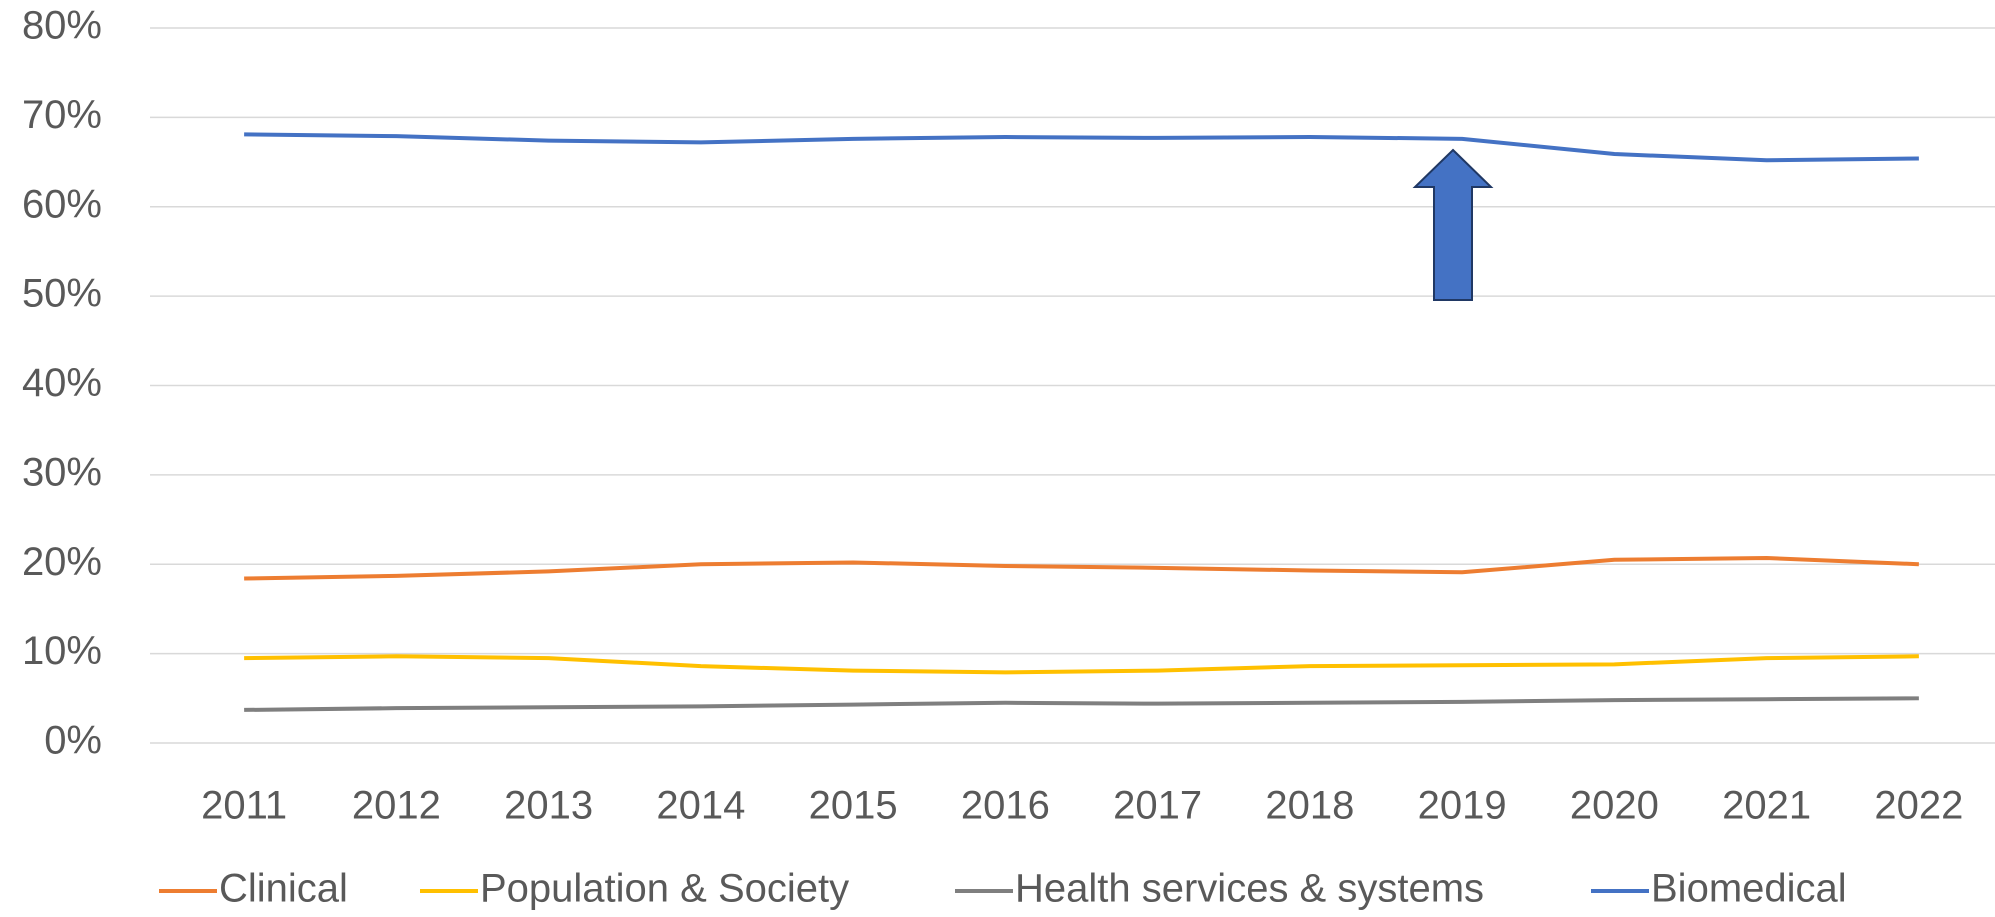  I want to click on x-tick-label: 2013, so click(548, 806).